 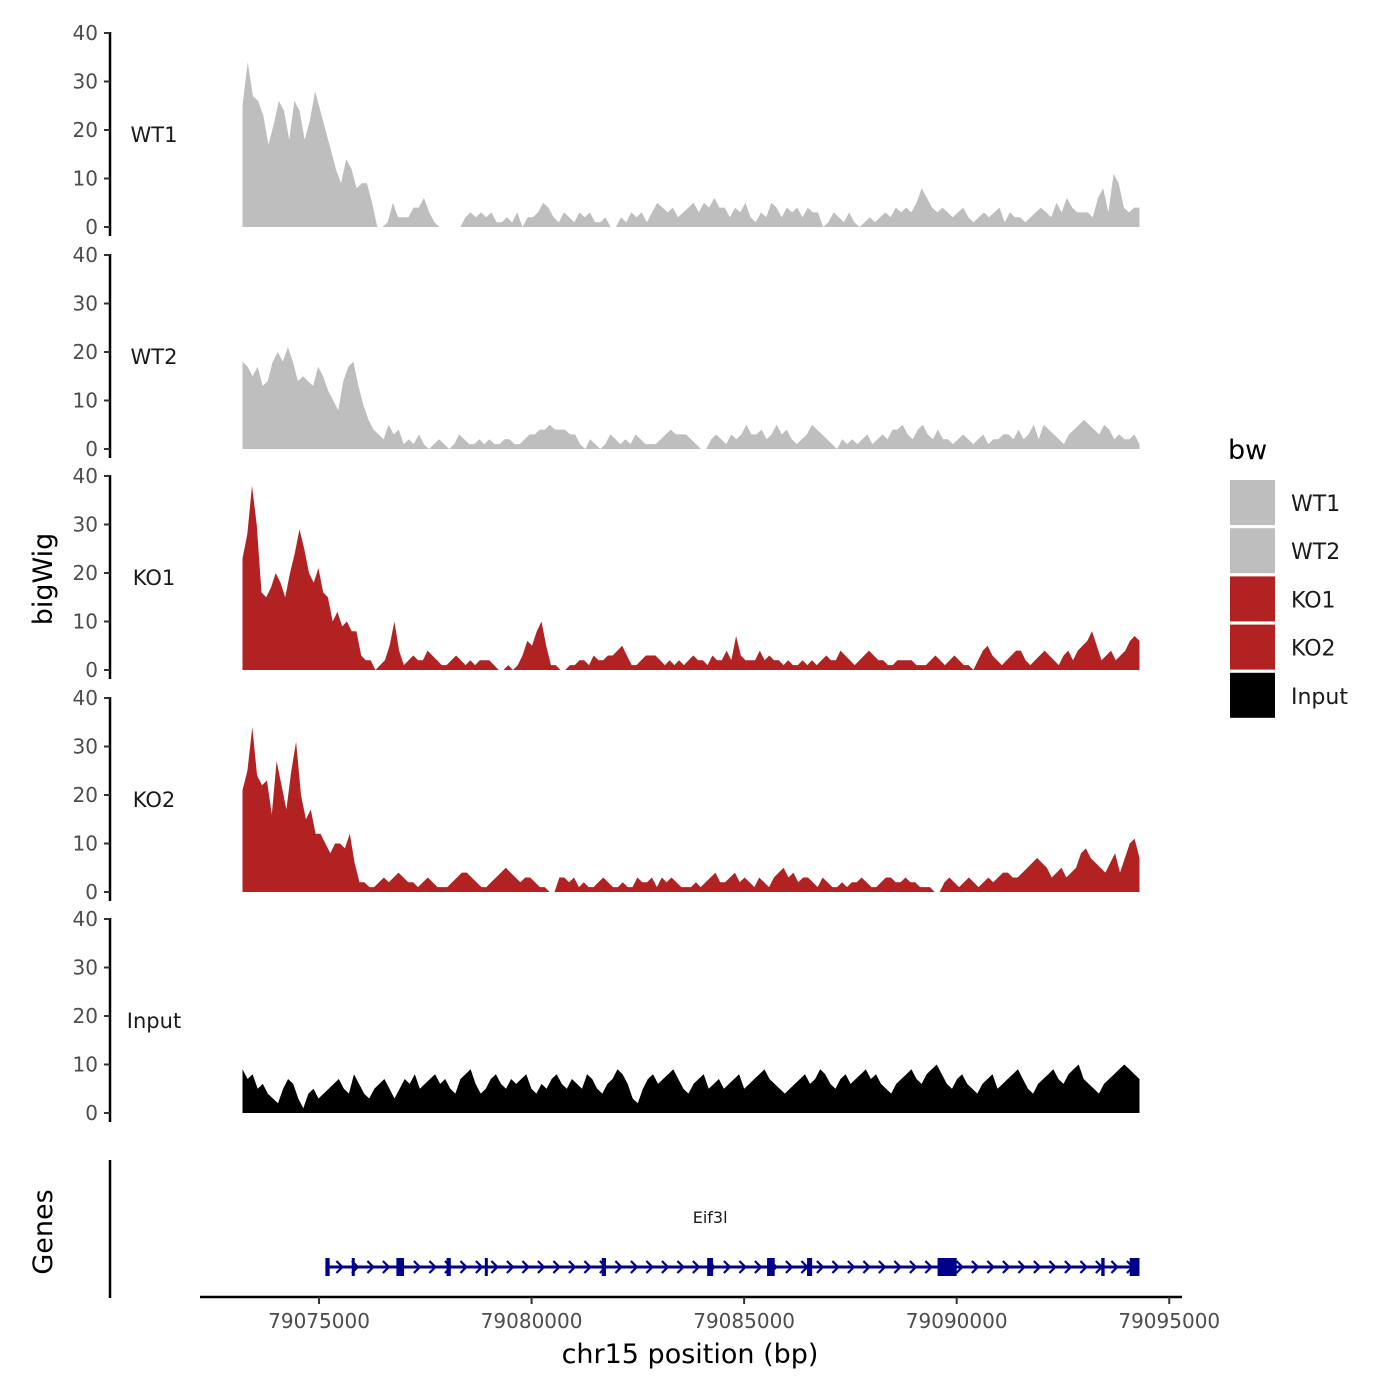 I want to click on legend-label: KO2, so click(x=1313, y=649).